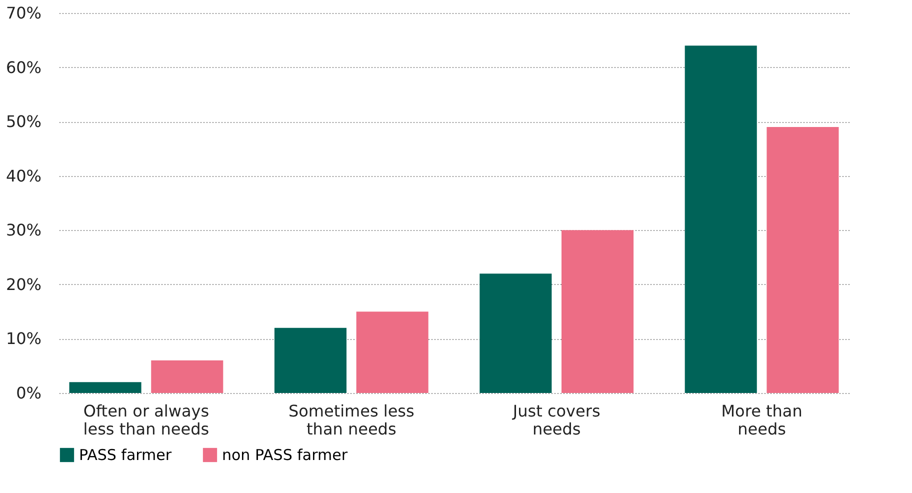 This screenshot has height=493, width=912. I want to click on y-tick-label: 50%, so click(24, 122).